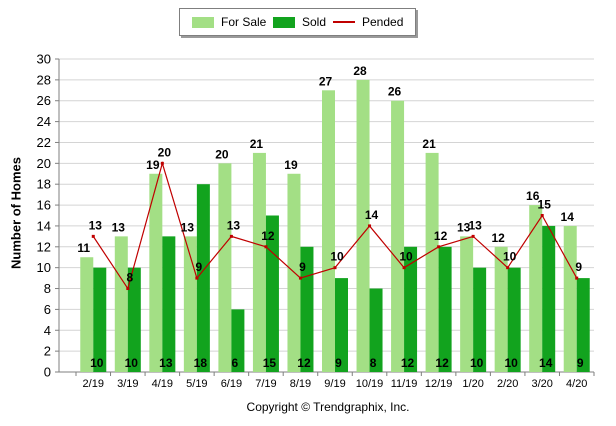 The image size is (616, 426). What do you see at coordinates (344, 22) in the screenshot?
I see `legend-swatch-pended` at bounding box center [344, 22].